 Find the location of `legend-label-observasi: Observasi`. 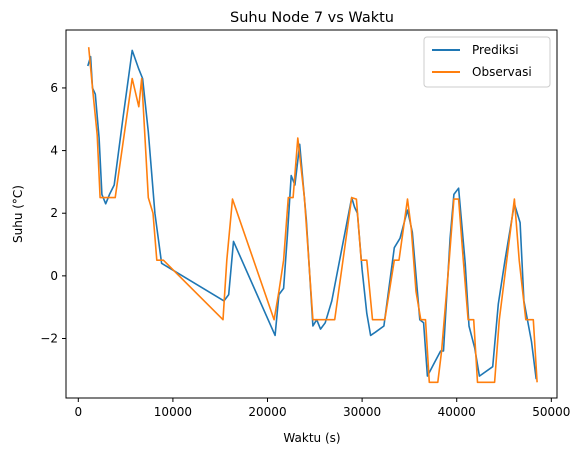

legend-label-observasi: Observasi is located at coordinates (502, 72).